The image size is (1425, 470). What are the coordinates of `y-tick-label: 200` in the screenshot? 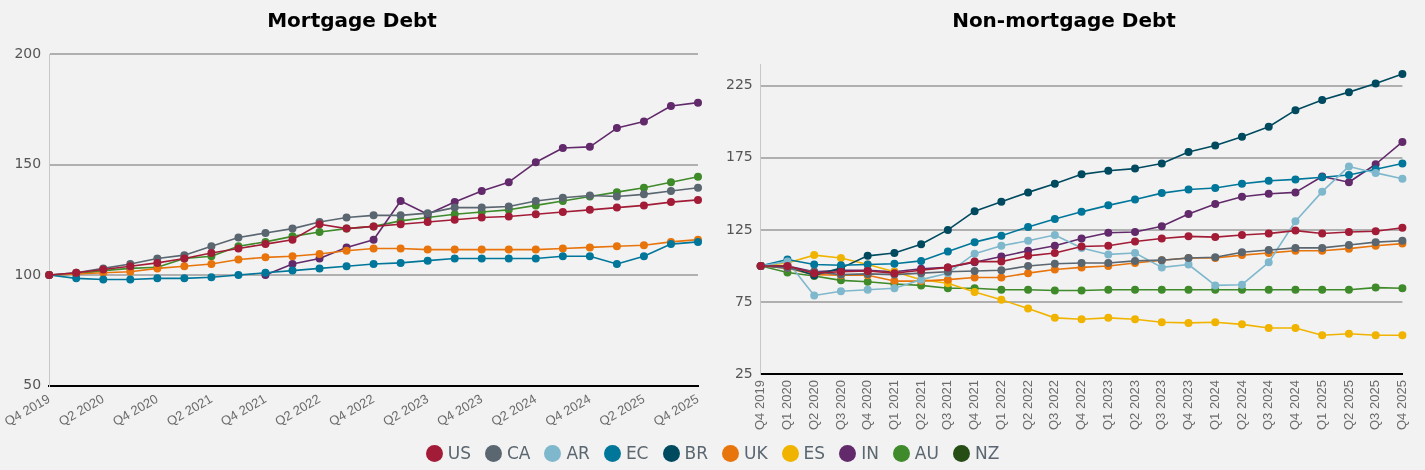 It's located at (28, 52).